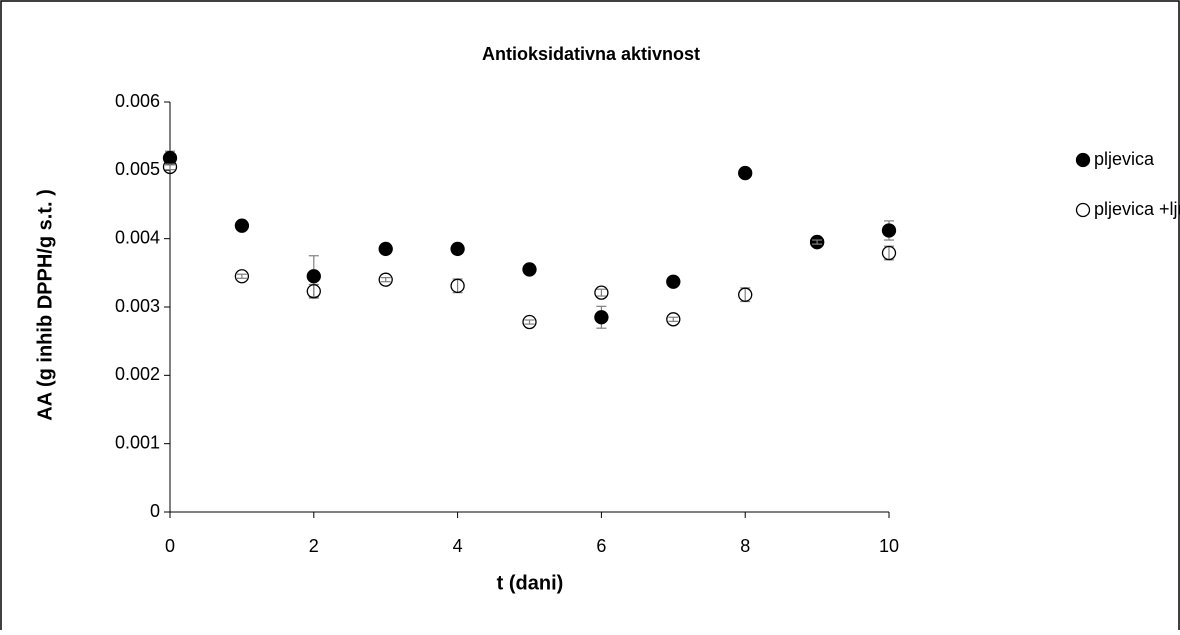  I want to click on y-tick-label: 0, so click(155, 511).